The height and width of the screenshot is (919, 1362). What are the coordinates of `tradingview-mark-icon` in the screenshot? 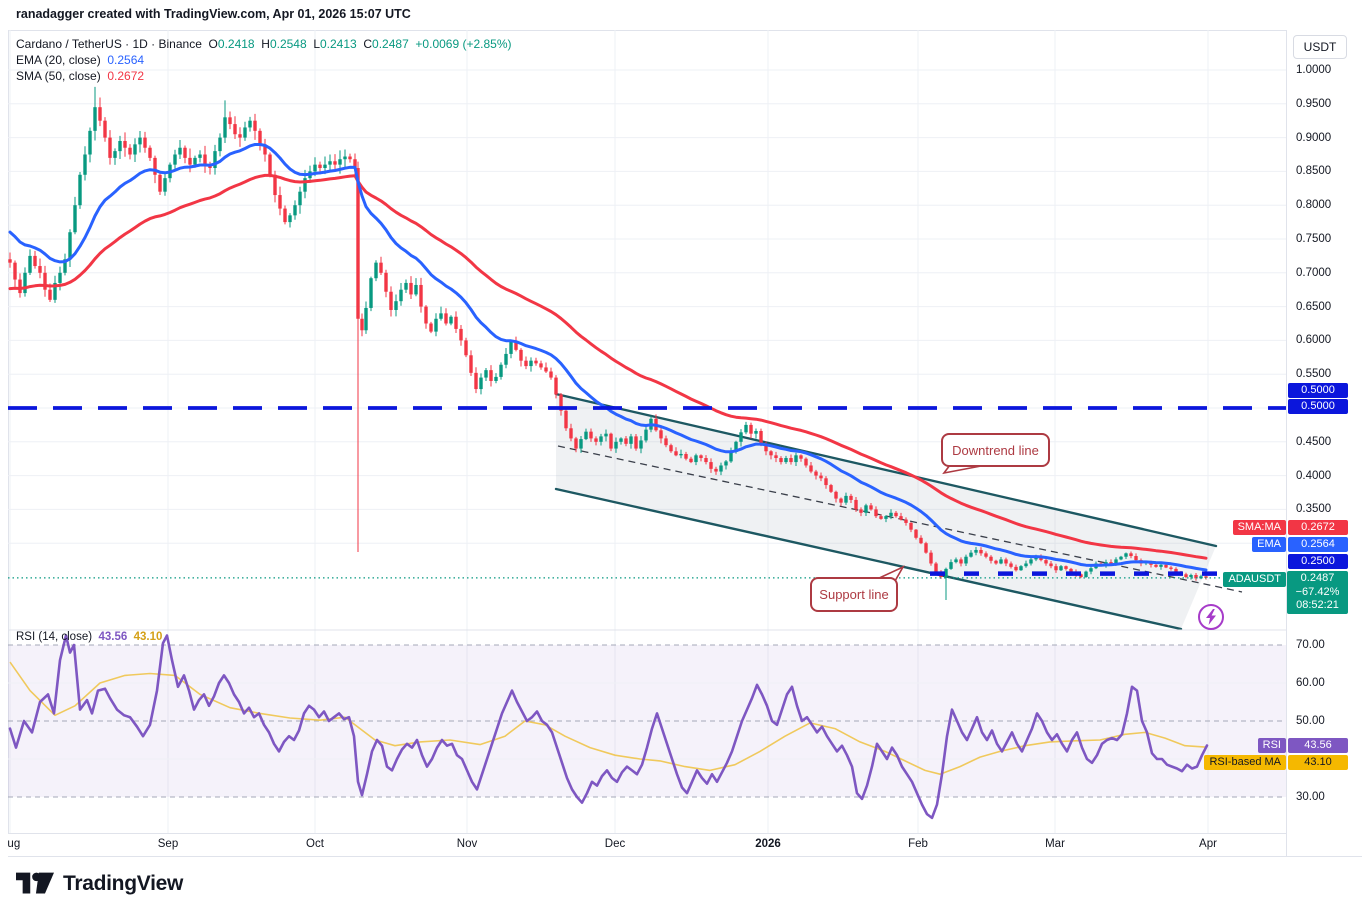 It's located at (35, 883).